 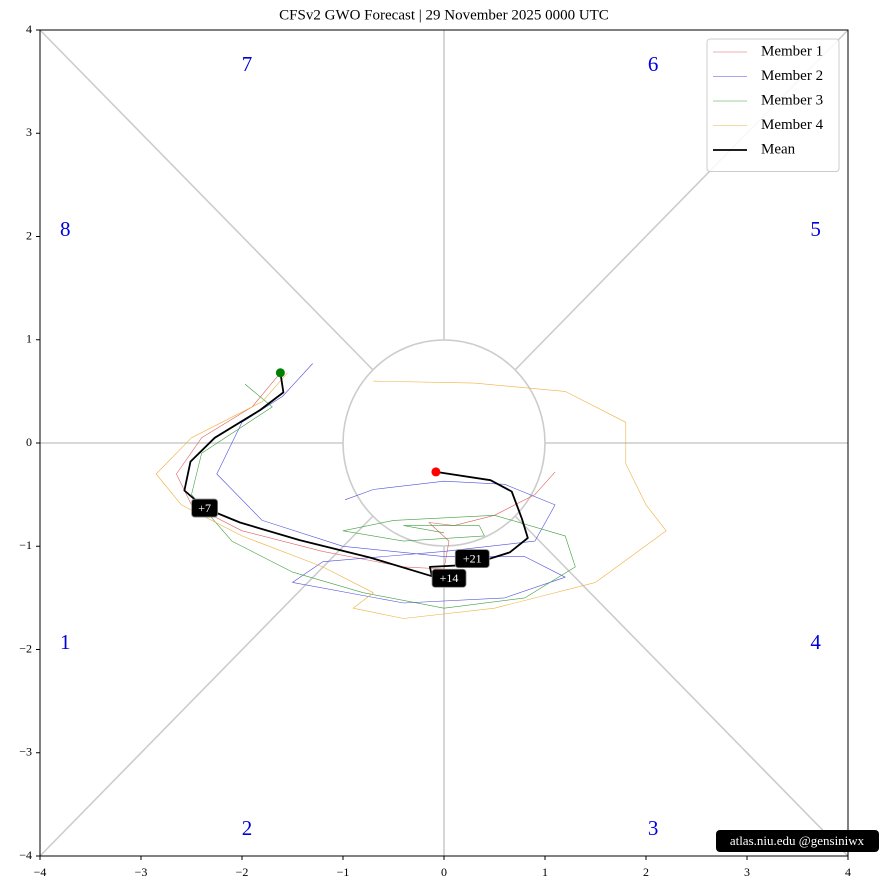 What do you see at coordinates (29, 339) in the screenshot?
I see `y-tick-label: 1` at bounding box center [29, 339].